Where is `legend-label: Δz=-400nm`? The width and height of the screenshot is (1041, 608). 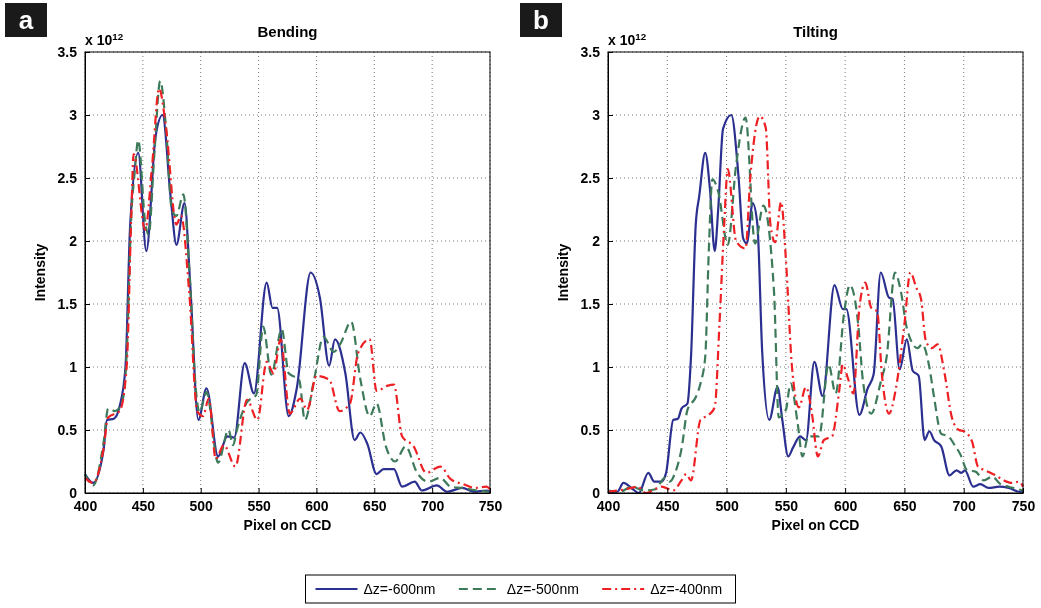 legend-label: Δz=-400nm is located at coordinates (686, 589).